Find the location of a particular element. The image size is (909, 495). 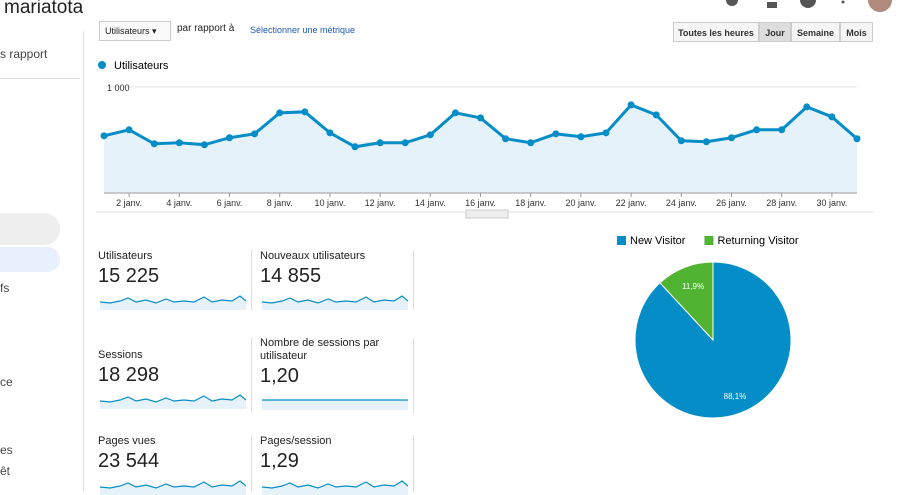

x-tick-label: 18 janv. is located at coordinates (530, 203).